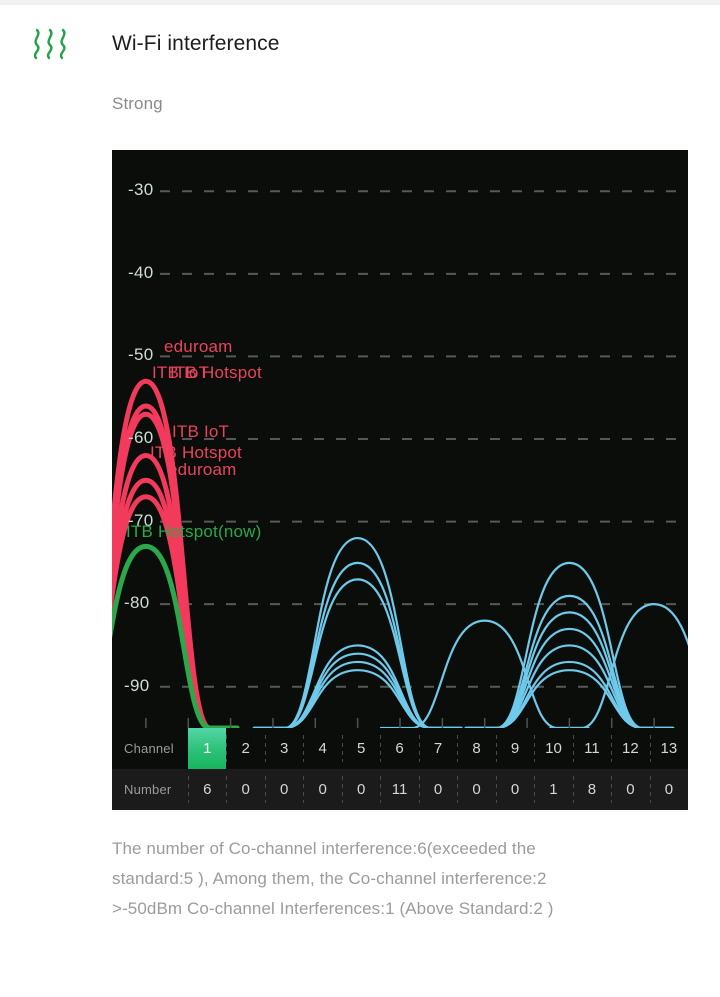 This screenshot has height=997, width=720. I want to click on number-row: Number 6 0 0 0 0 11 0 0 0 1 8 0 0, so click(400, 789).